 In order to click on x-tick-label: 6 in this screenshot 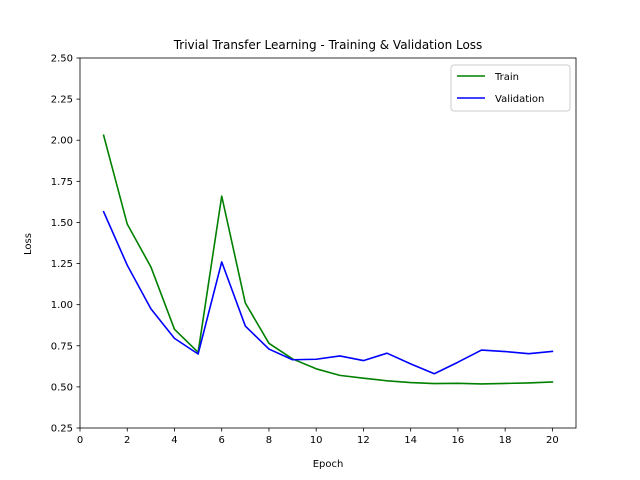, I will do `click(222, 440)`.